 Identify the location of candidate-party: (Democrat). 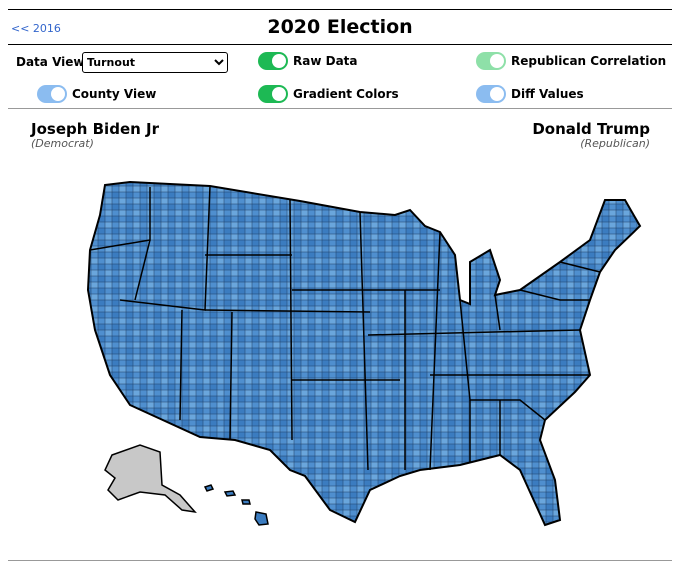
(62, 143).